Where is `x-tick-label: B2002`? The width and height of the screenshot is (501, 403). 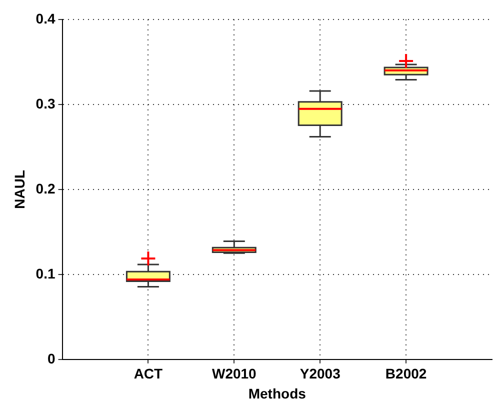
x-tick-label: B2002 is located at coordinates (406, 374).